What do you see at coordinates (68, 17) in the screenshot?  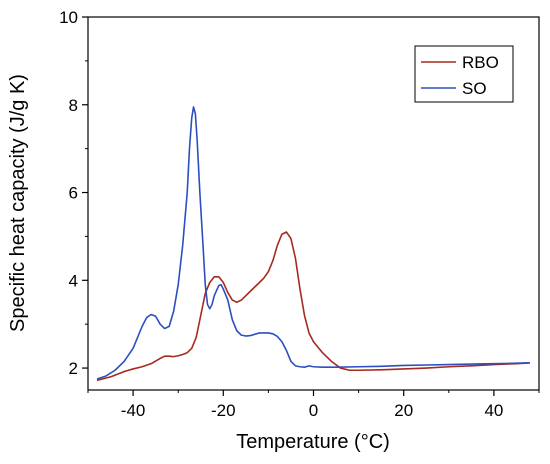 I see `y-tick-label: 10` at bounding box center [68, 17].